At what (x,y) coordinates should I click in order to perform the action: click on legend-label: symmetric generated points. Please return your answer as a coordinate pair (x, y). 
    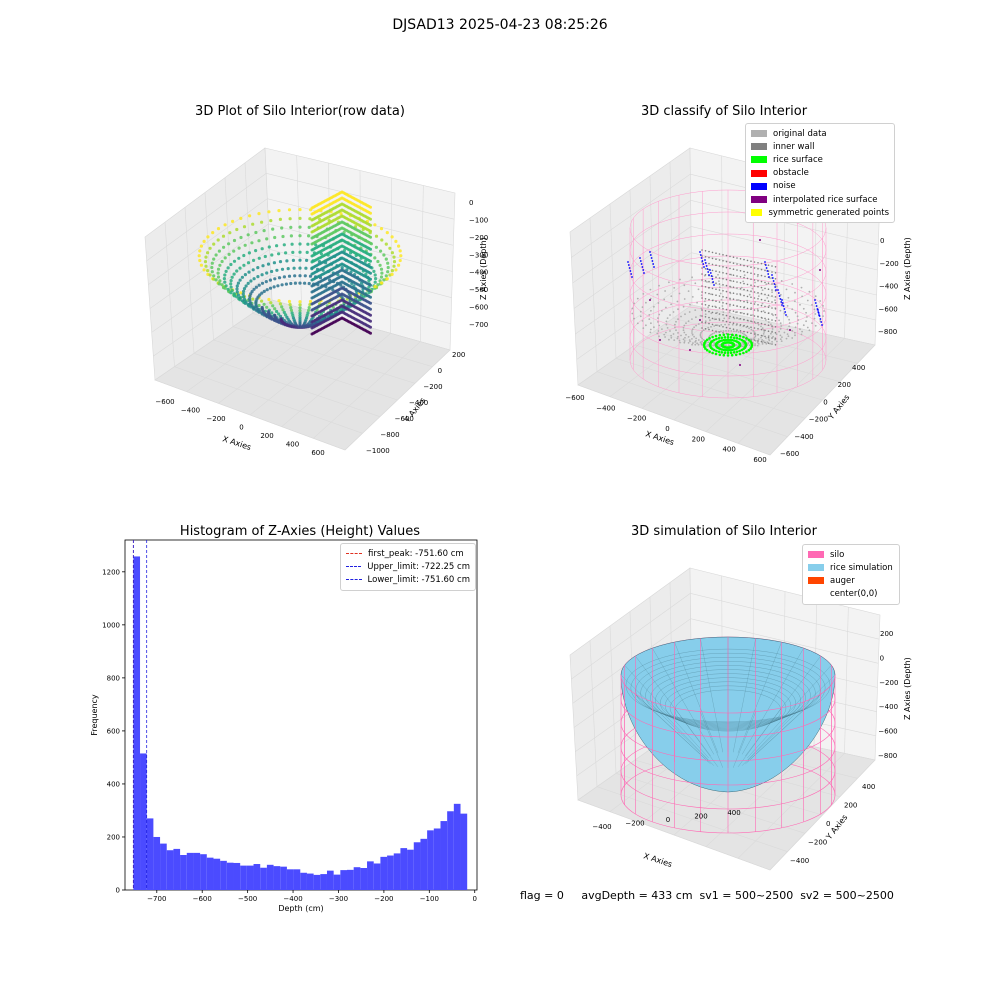
    Looking at the image, I should click on (828, 212).